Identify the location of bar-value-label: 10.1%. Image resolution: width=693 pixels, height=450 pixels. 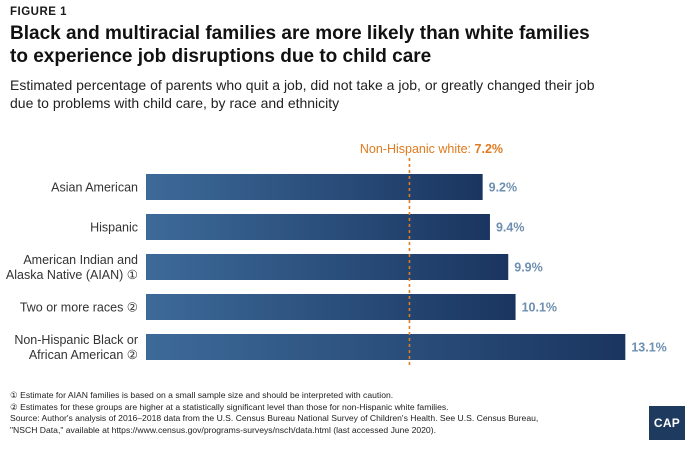
(539, 308).